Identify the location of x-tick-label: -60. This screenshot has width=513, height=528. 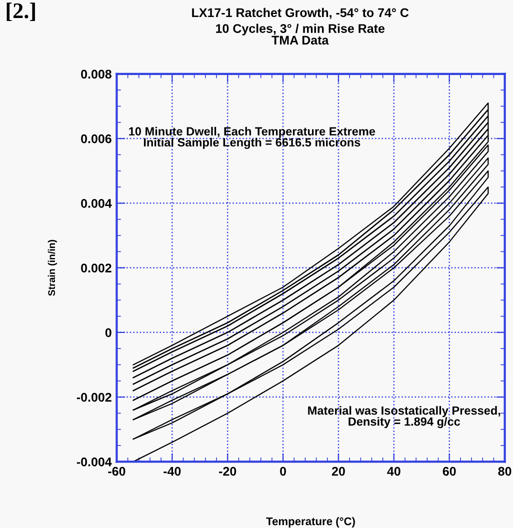
(117, 471).